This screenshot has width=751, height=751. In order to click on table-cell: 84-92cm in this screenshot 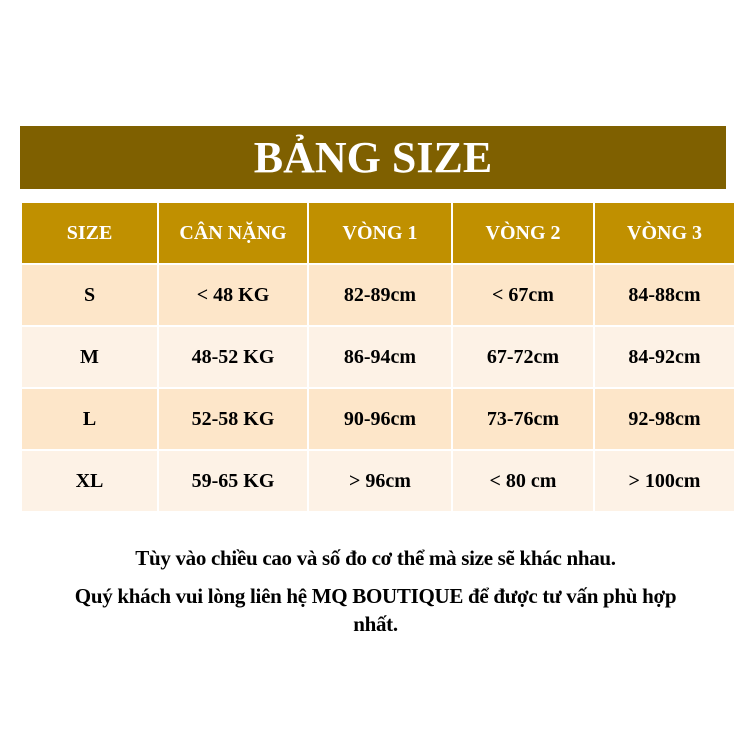, I will do `click(664, 357)`.